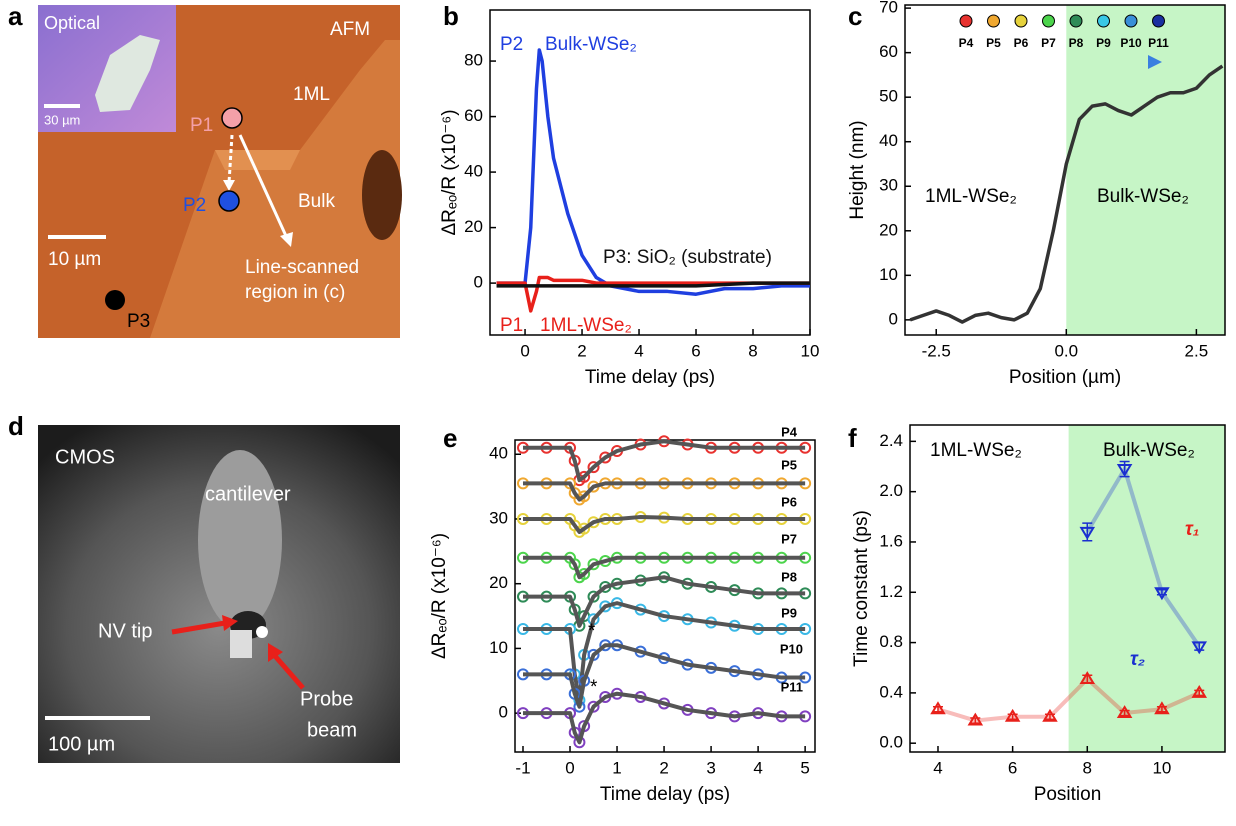 The width and height of the screenshot is (1236, 826). What do you see at coordinates (695, 350) in the screenshot?
I see `x-tick-label: 6` at bounding box center [695, 350].